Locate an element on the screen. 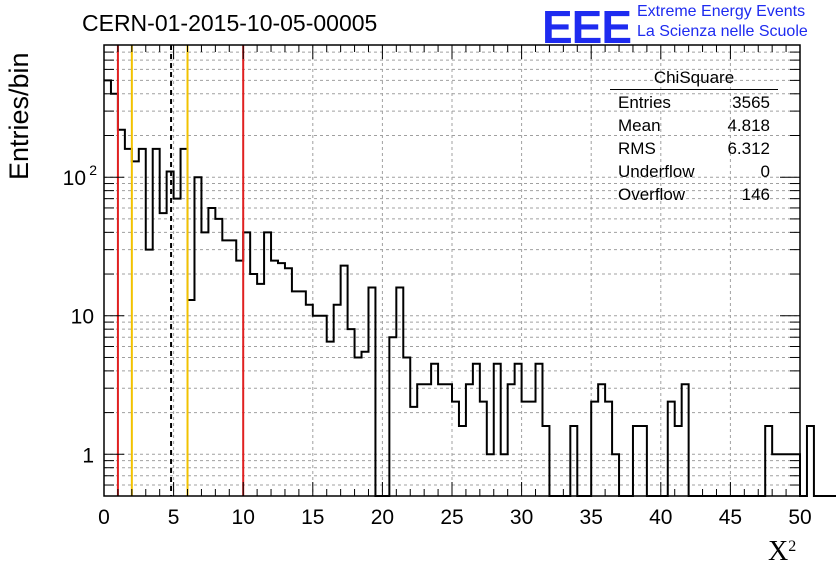  x-tick-label: 20 is located at coordinates (382, 517).